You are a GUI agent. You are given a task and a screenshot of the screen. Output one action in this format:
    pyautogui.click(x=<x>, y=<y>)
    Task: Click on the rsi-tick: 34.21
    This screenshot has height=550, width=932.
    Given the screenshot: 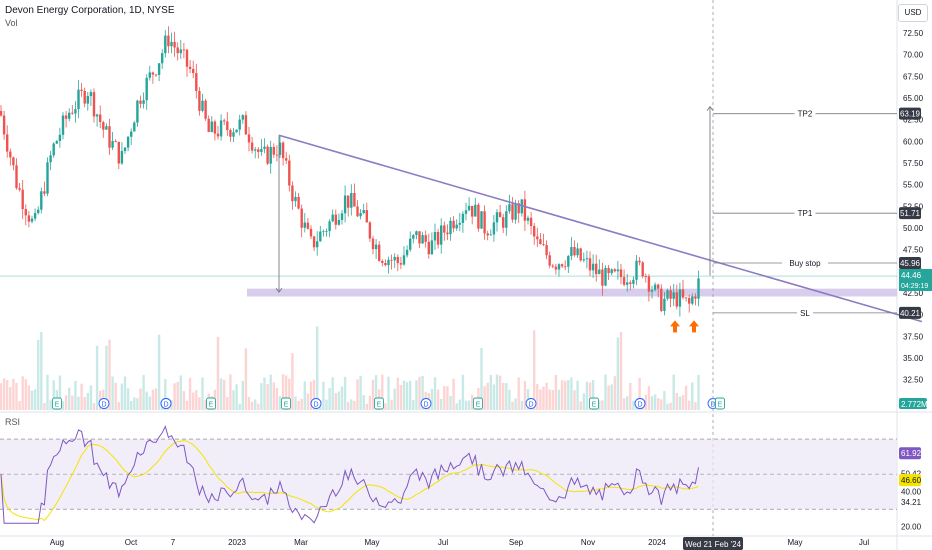 What is the action you would take?
    pyautogui.click(x=911, y=502)
    